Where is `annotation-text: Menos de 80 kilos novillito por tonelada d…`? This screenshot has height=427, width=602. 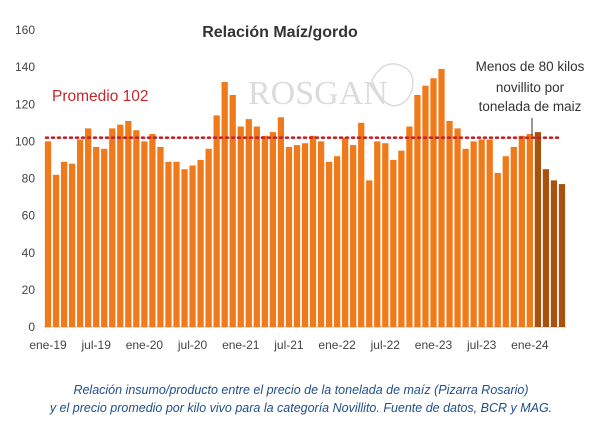
annotation-text: Menos de 80 kilos novillito por tonelada d… is located at coordinates (530, 97).